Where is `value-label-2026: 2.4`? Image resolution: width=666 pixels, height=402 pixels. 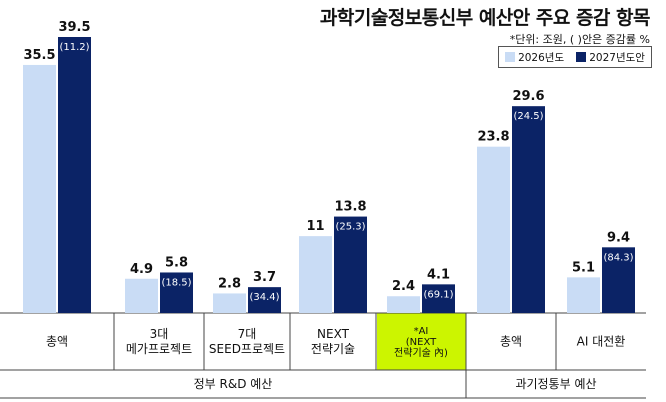
value-label-2026: 2.4 is located at coordinates (403, 286).